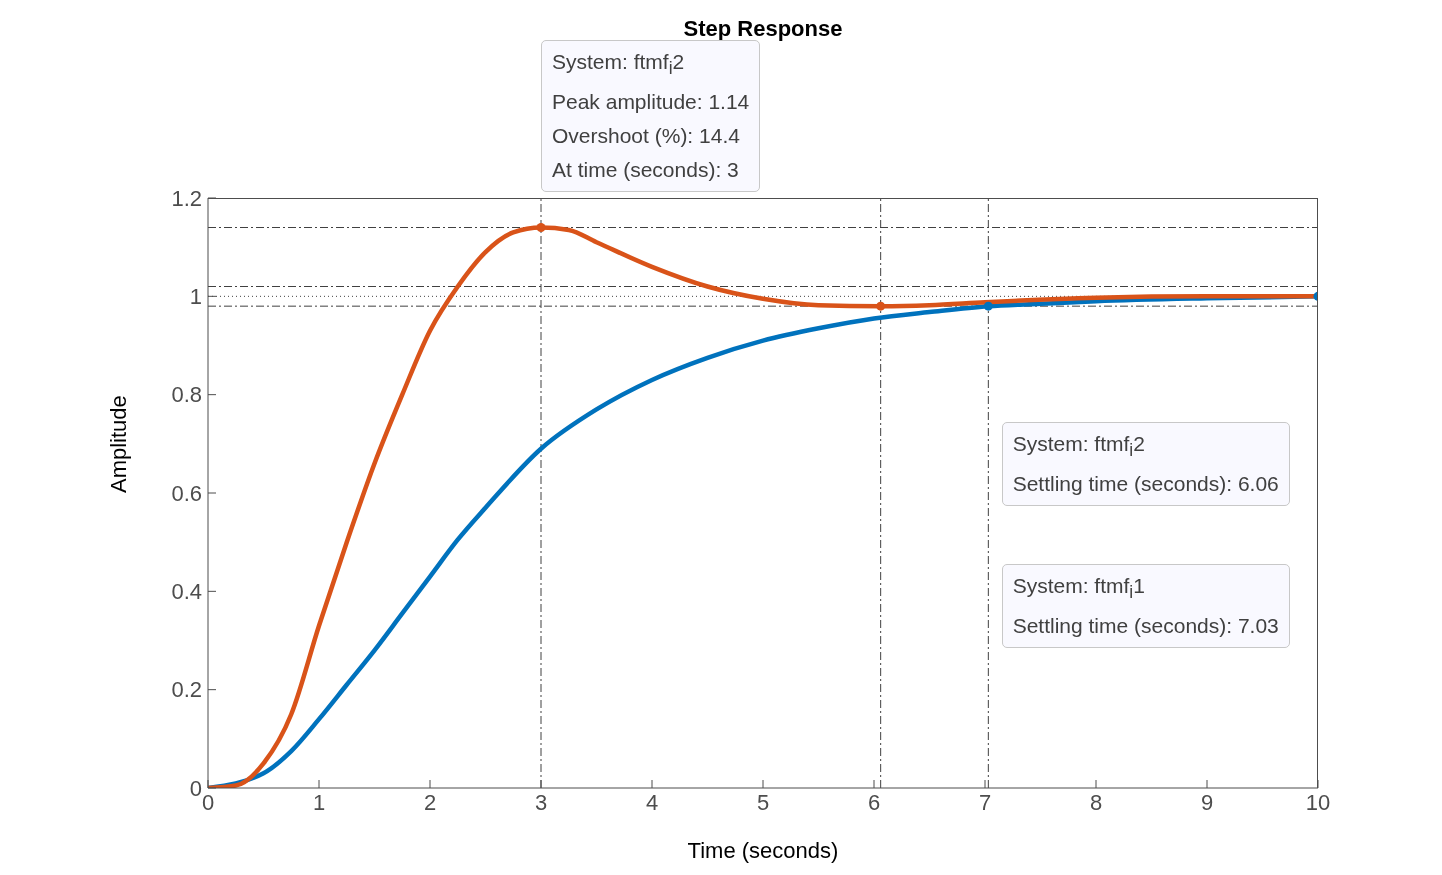  Describe the element at coordinates (186, 690) in the screenshot. I see `y-tick-label: 0.2` at that location.